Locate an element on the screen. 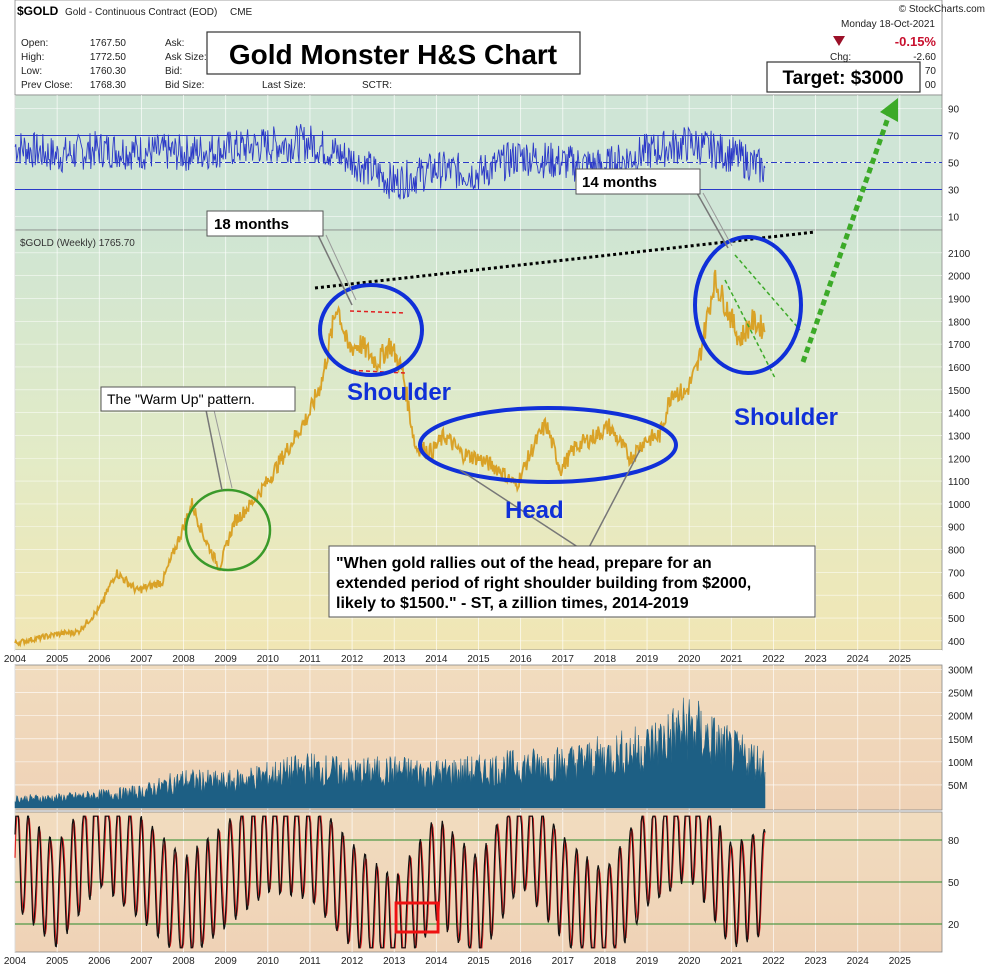 The height and width of the screenshot is (970, 990). stochastic-series is located at coordinates (390, 882).